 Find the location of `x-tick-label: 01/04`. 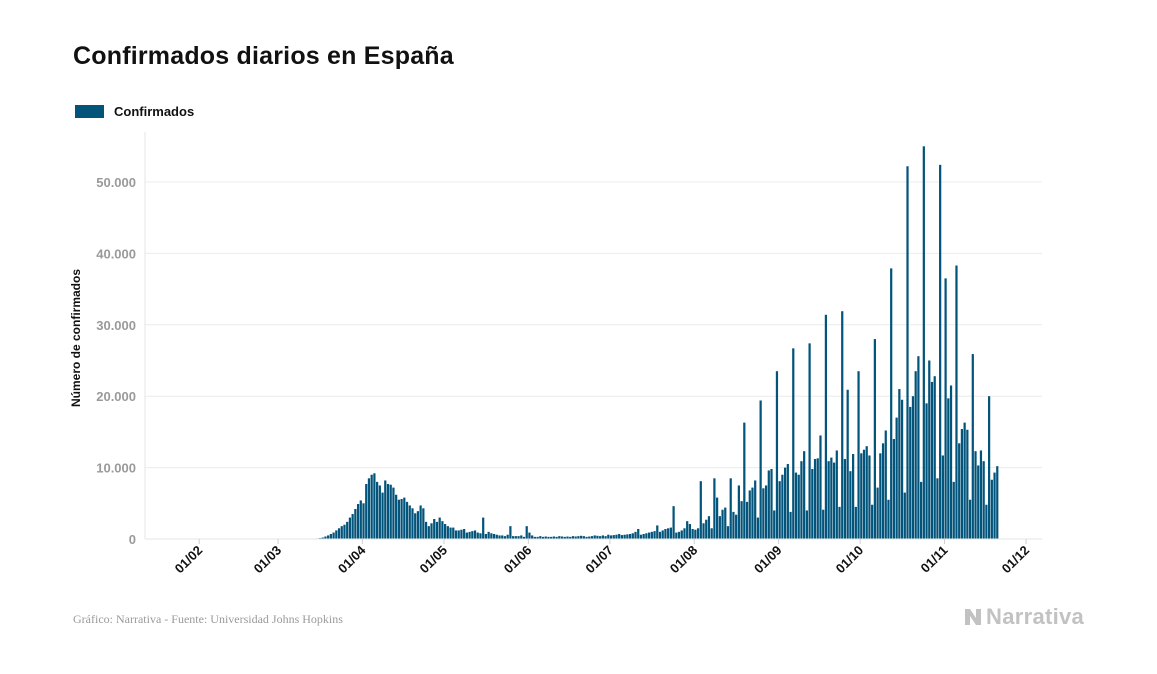

x-tick-label: 01/04 is located at coordinates (352, 559).